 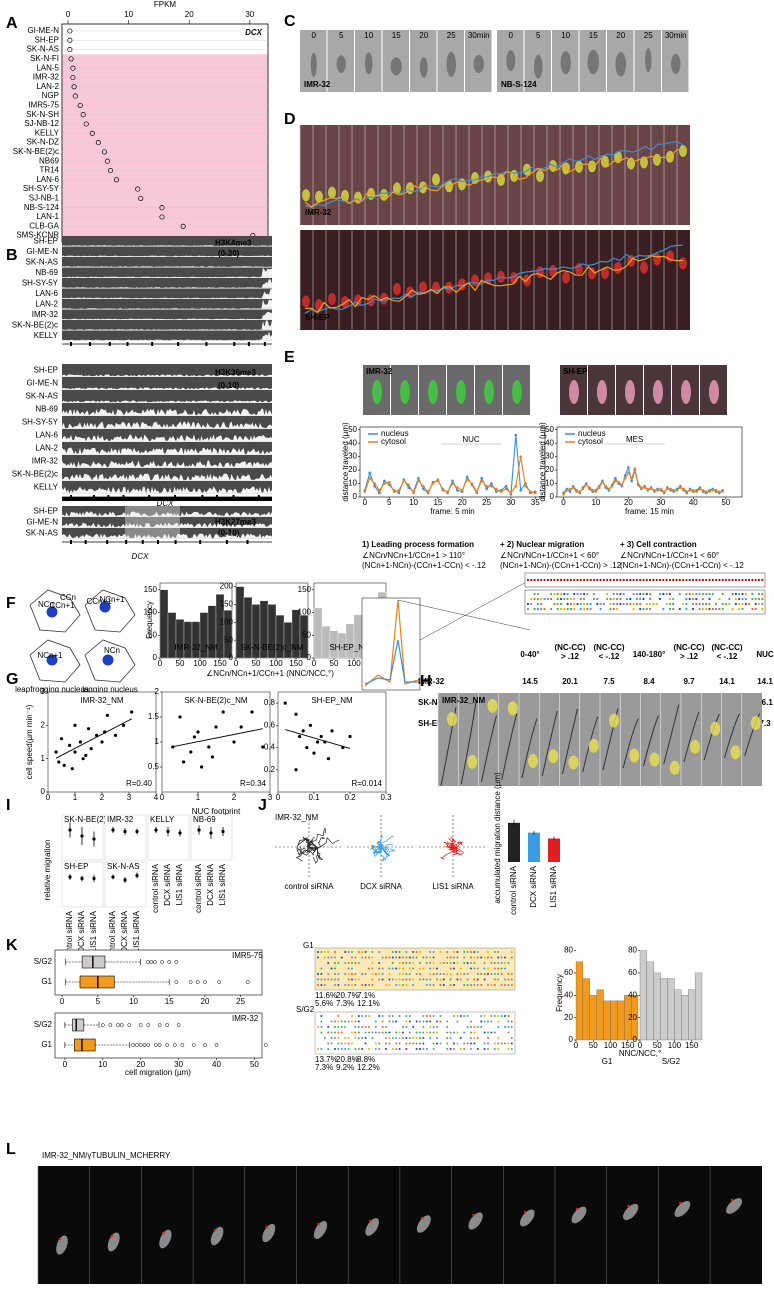 I want to click on y-tick-label: 100, so click(x=227, y=621).